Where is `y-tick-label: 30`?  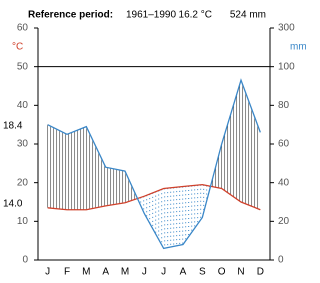 y-tick-label: 30 is located at coordinates (23, 144).